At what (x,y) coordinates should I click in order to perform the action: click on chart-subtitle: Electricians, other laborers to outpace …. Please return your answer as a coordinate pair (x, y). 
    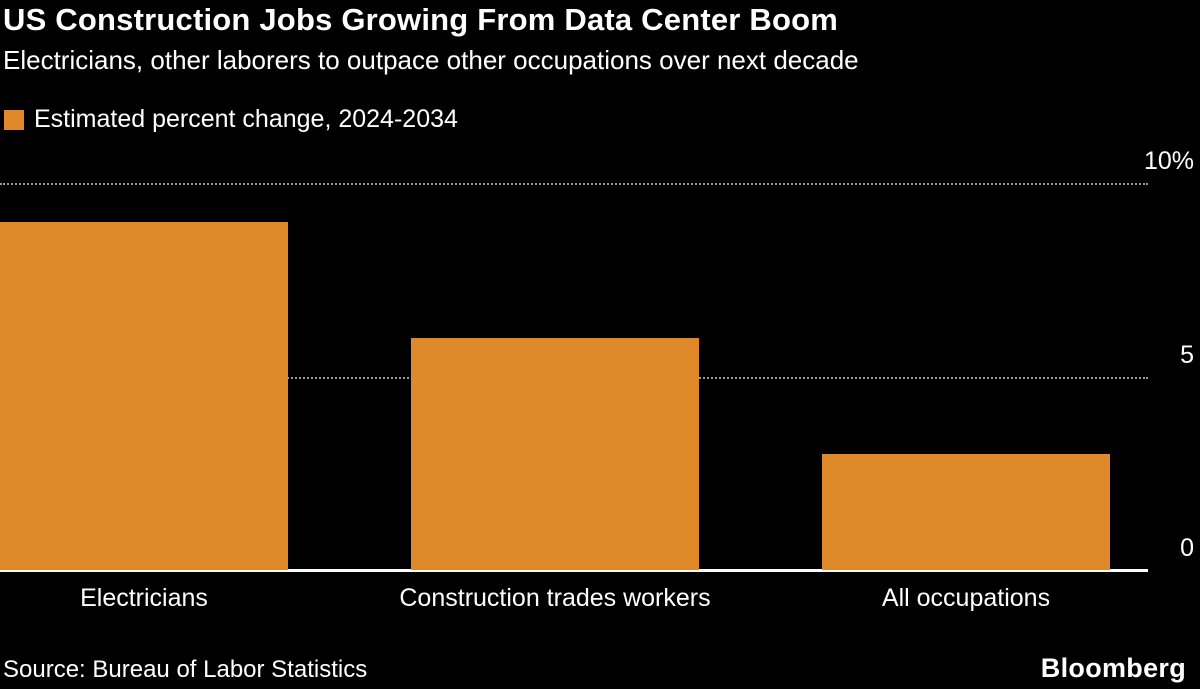
    Looking at the image, I should click on (431, 60).